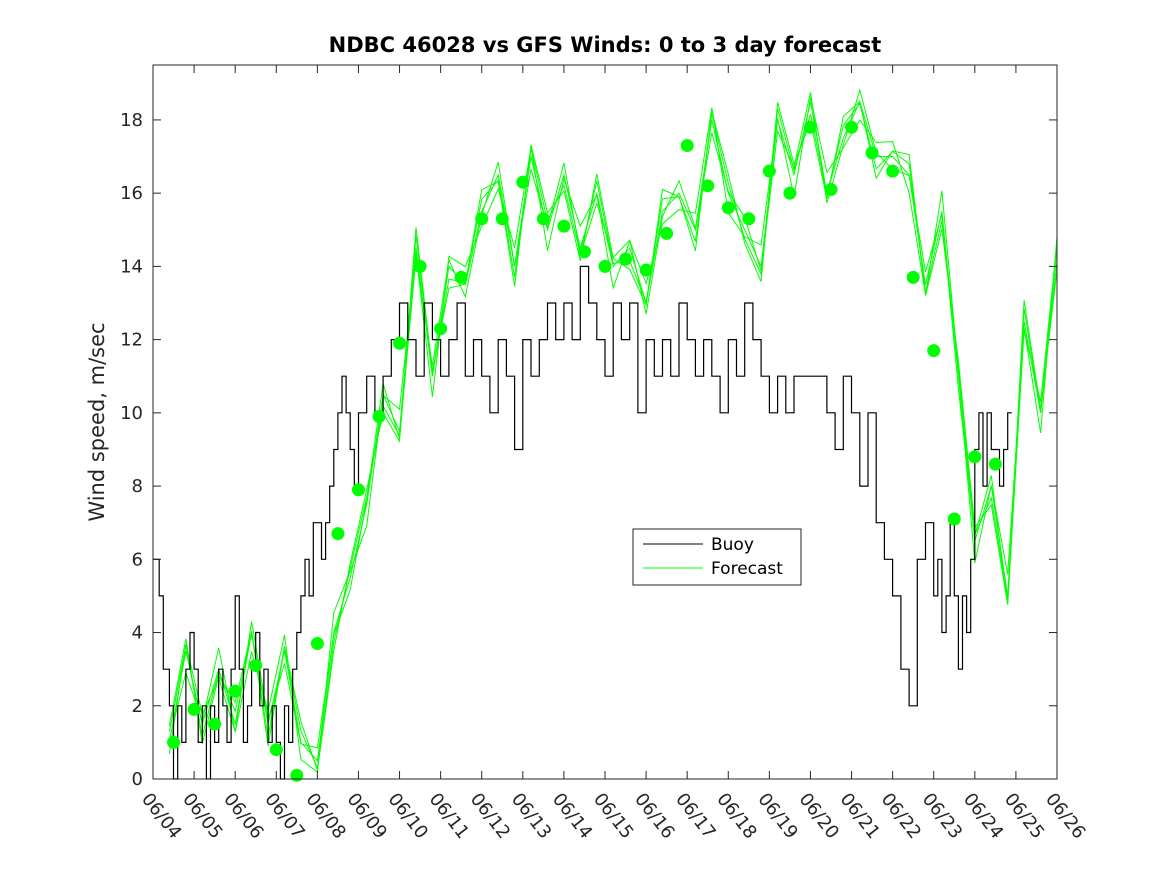 Image resolution: width=1167 pixels, height=875 pixels. Describe the element at coordinates (131, 340) in the screenshot. I see `y-tick-label: 12` at that location.